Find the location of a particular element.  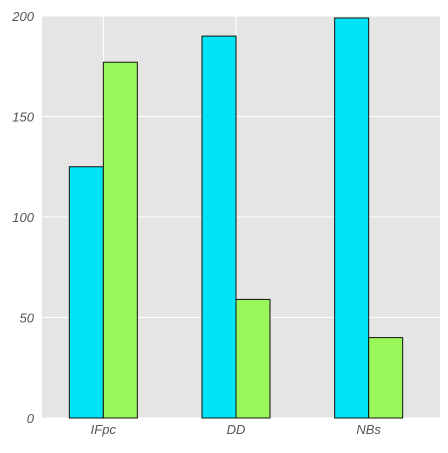

x-tick-label: NBs is located at coordinates (368, 429).